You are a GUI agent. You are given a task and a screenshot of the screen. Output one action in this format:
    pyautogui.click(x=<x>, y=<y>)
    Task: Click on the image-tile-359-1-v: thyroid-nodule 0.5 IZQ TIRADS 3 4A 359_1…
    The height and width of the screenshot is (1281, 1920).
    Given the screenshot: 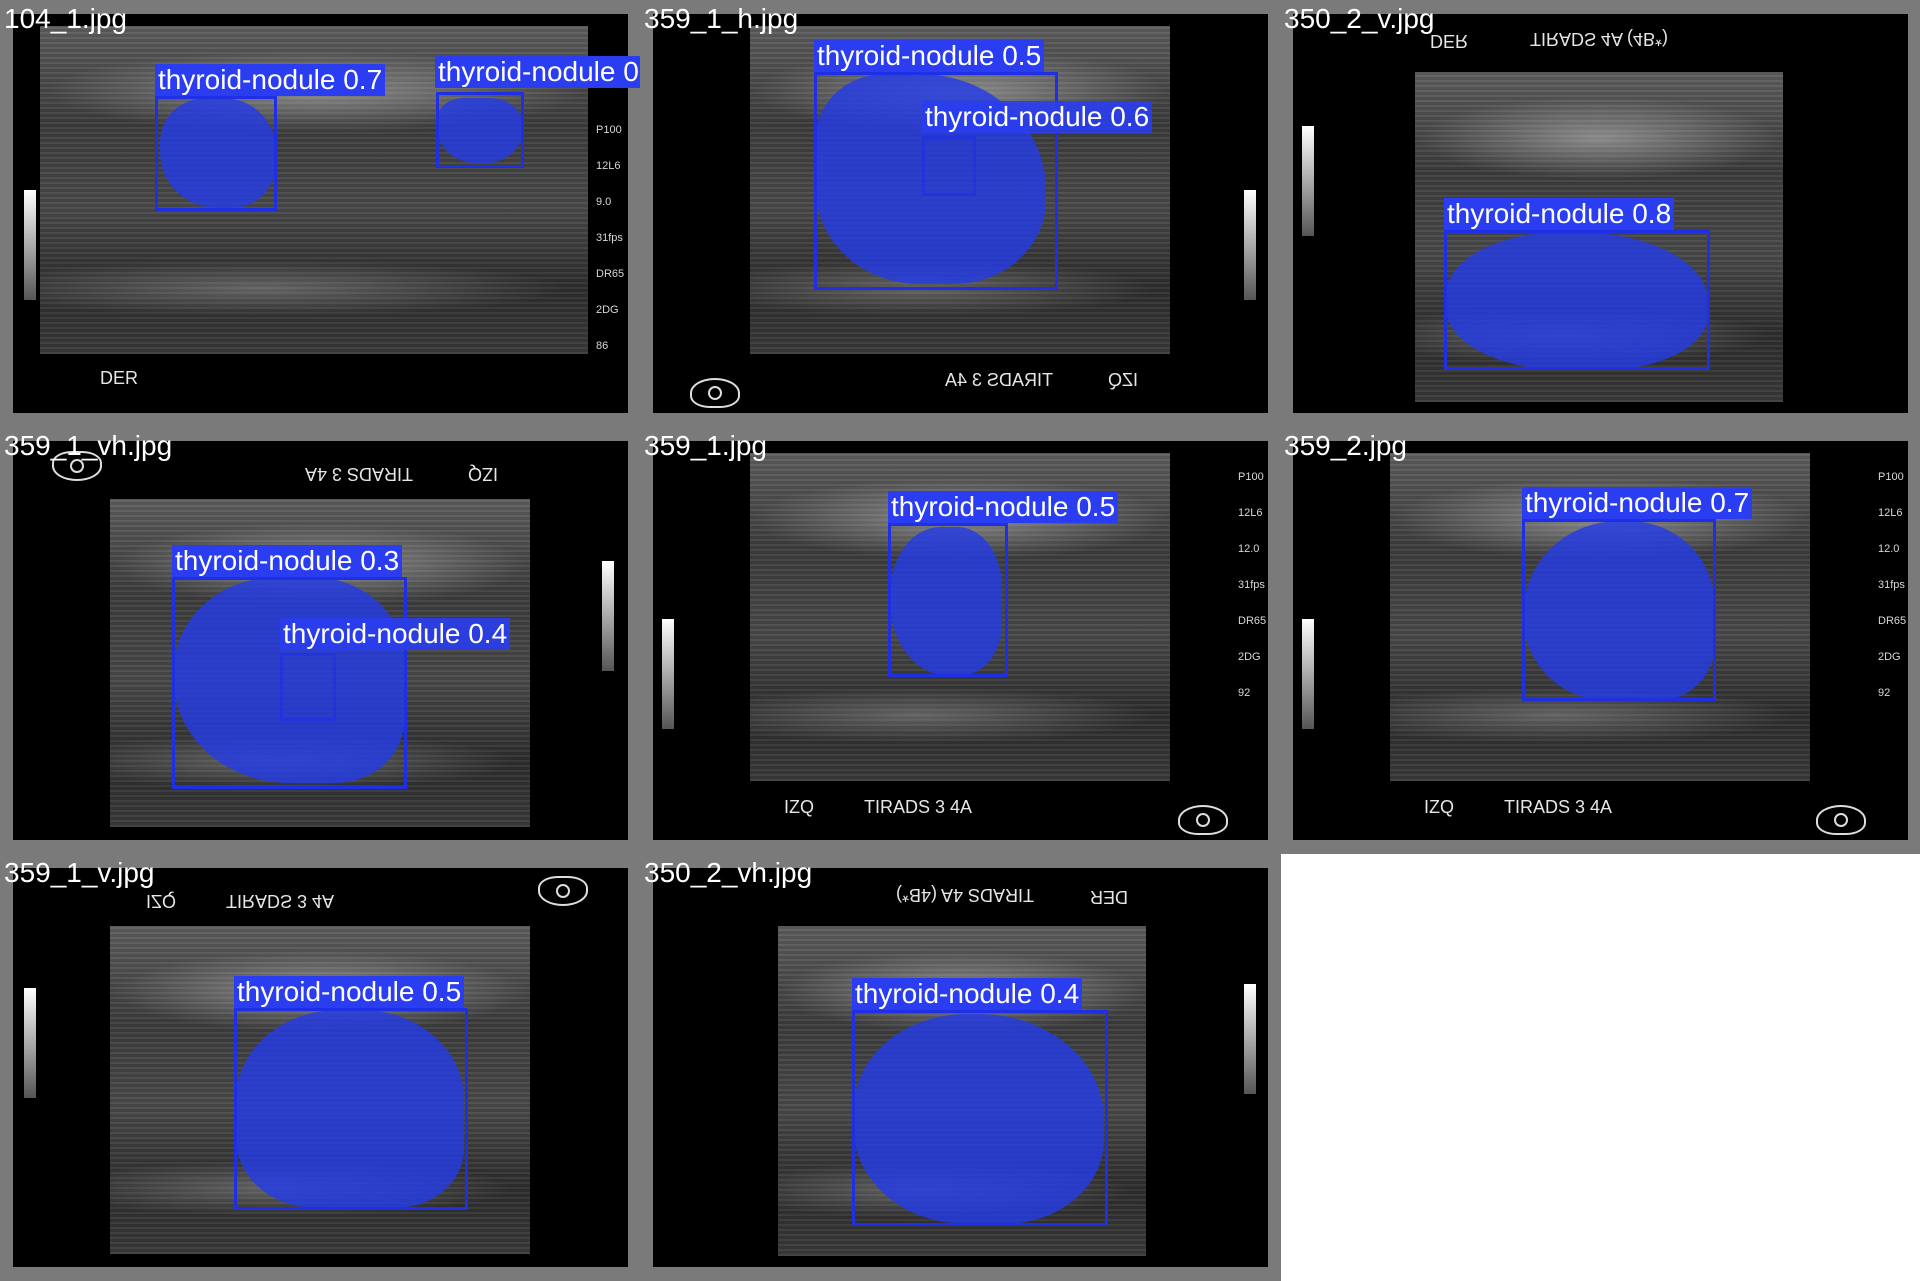 What is the action you would take?
    pyautogui.click(x=320, y=1067)
    